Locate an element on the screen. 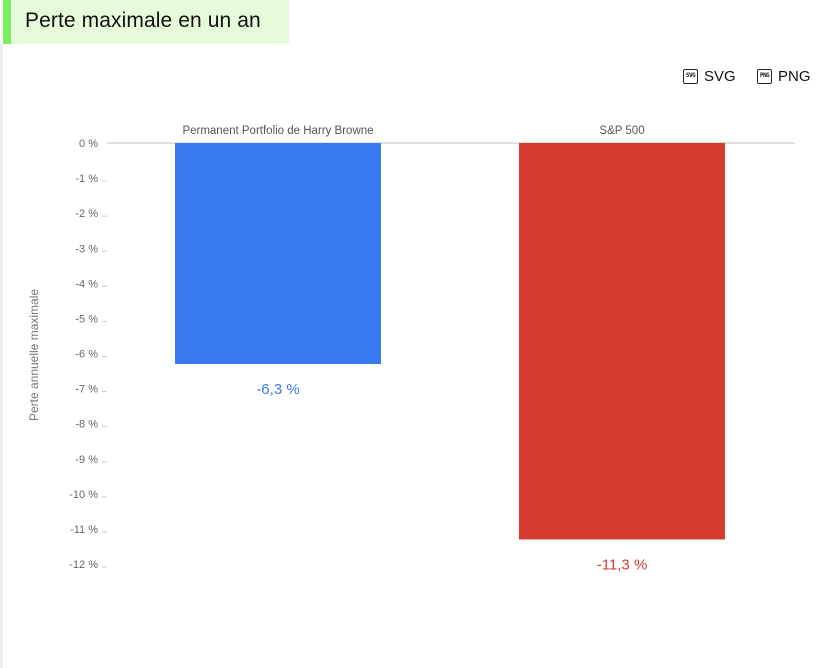 The image size is (839, 668). page-left-rule is located at coordinates (1, 356).